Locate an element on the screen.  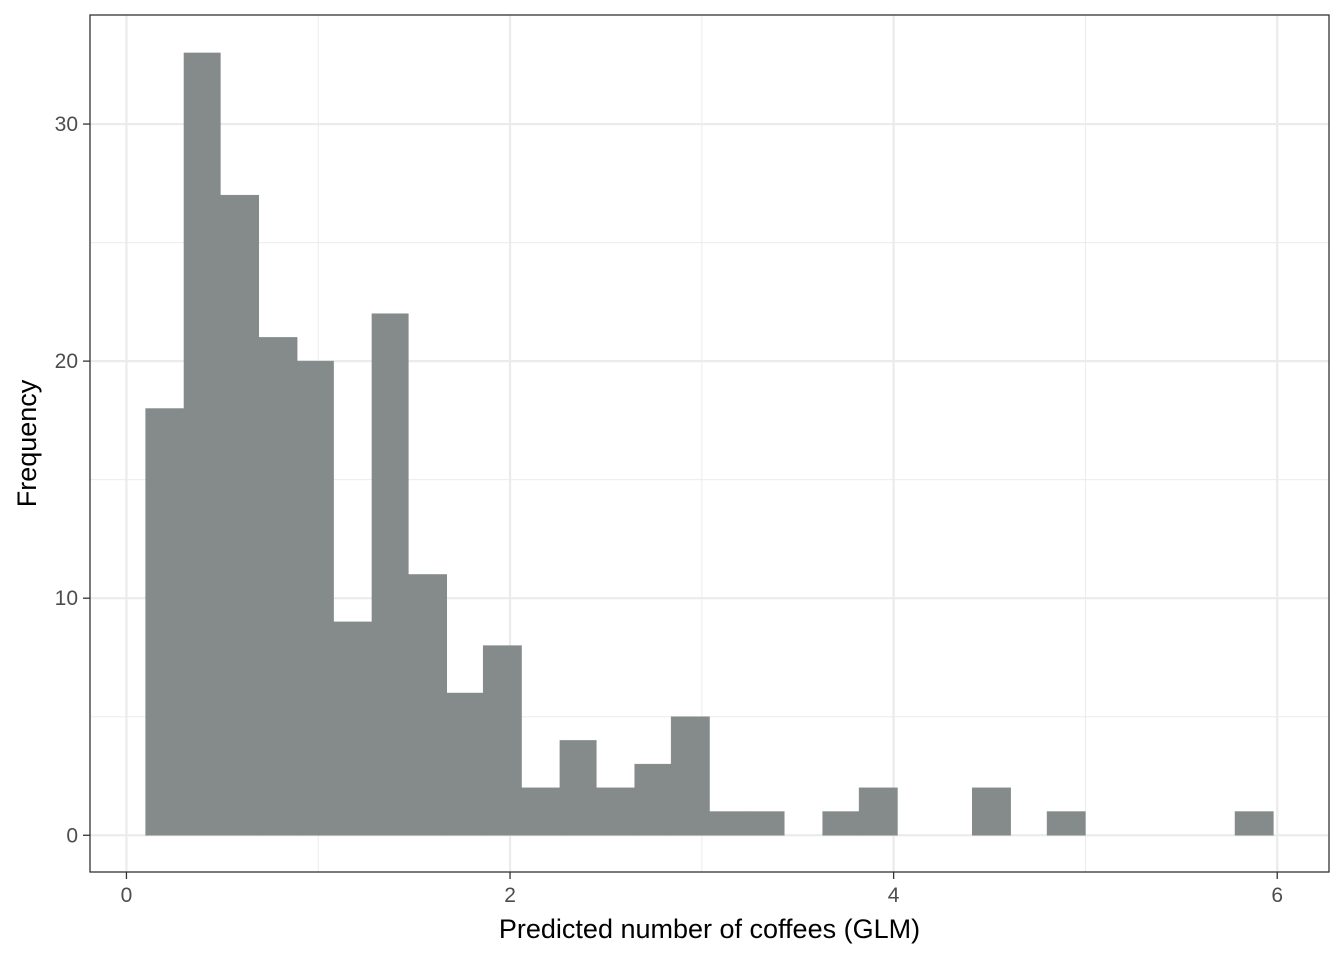
y-tick-label: 0 is located at coordinates (72, 835).